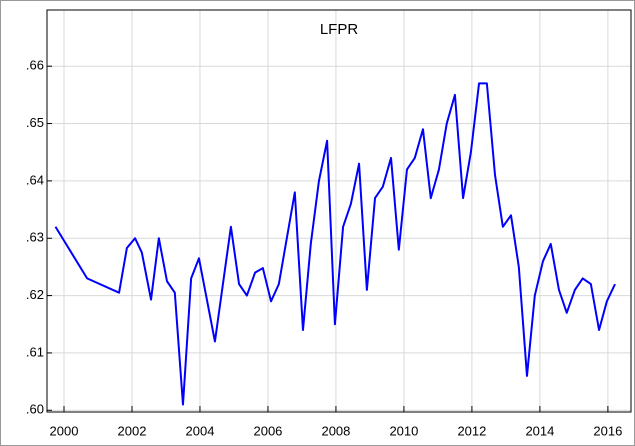  I want to click on x-tick-label: 2002, so click(132, 430).